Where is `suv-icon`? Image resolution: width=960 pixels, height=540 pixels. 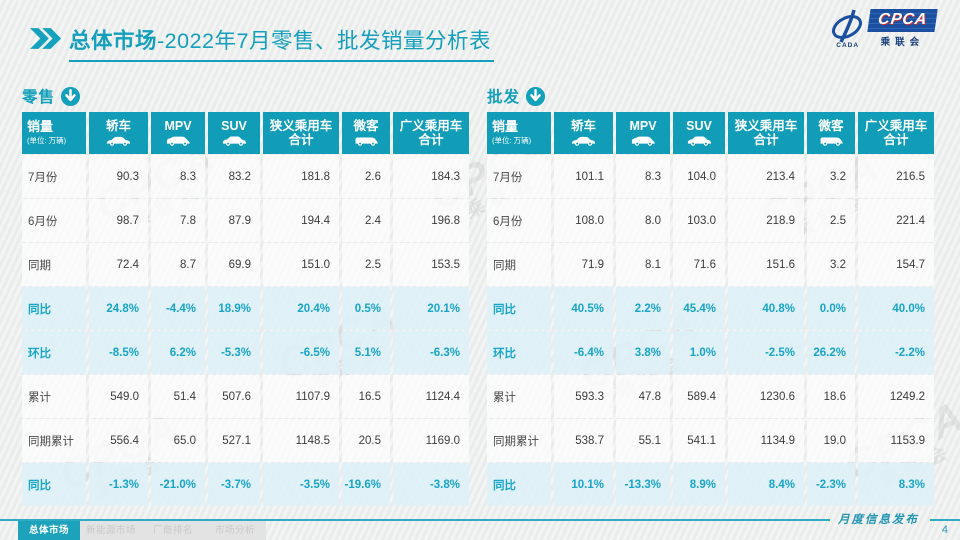 suv-icon is located at coordinates (699, 141).